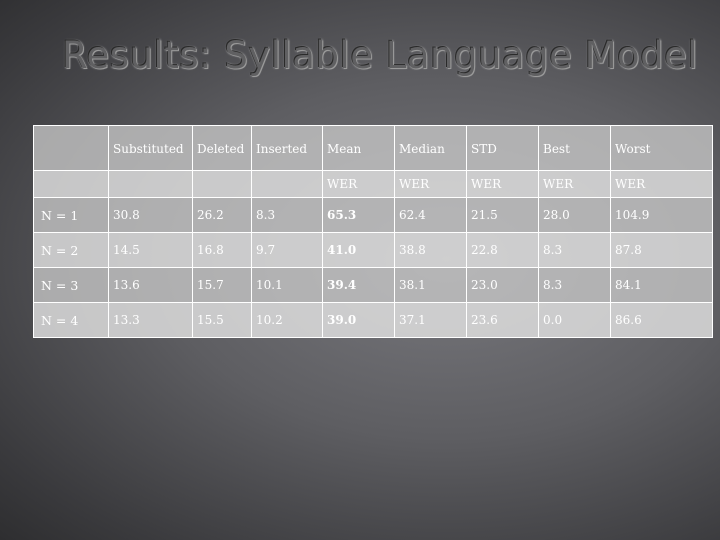  What do you see at coordinates (502, 250) in the screenshot?
I see `table-cell: 22.8` at bounding box center [502, 250].